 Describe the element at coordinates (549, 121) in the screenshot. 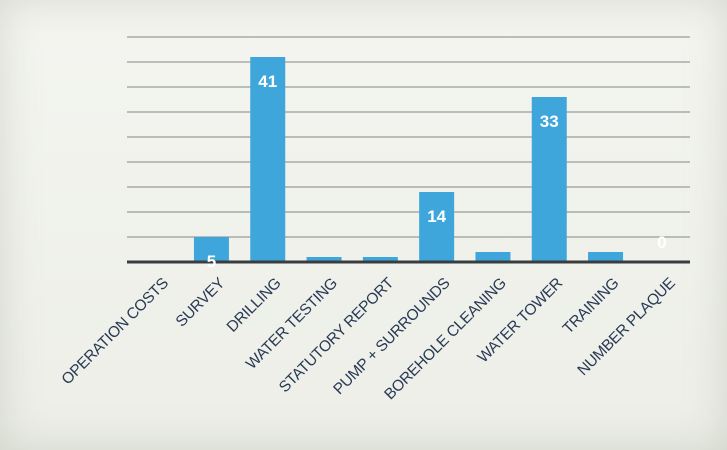

I see `data-label: 33` at that location.